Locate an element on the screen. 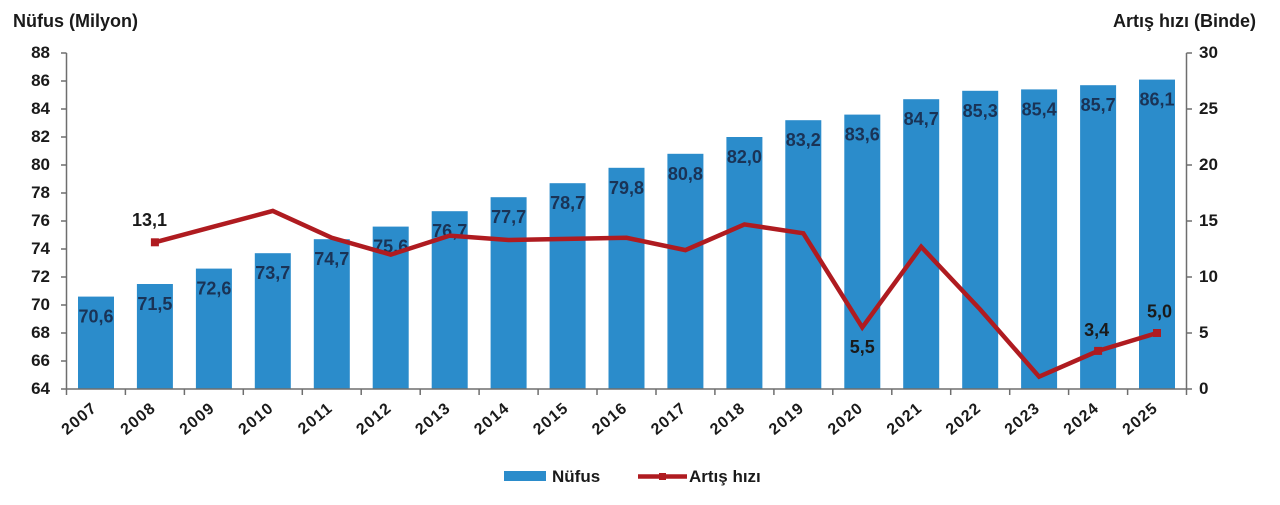 The image size is (1280, 505). svg-text: 84 is located at coordinates (40, 108).